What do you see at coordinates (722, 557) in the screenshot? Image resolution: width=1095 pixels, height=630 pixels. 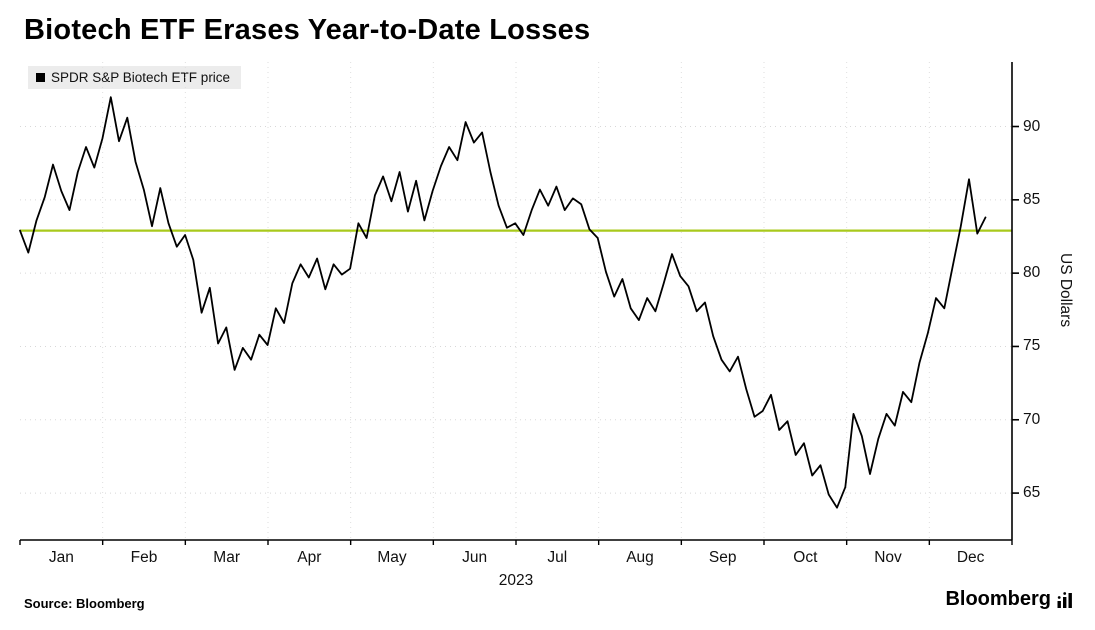 I see `x-tick-label-sep: Sep` at bounding box center [722, 557].